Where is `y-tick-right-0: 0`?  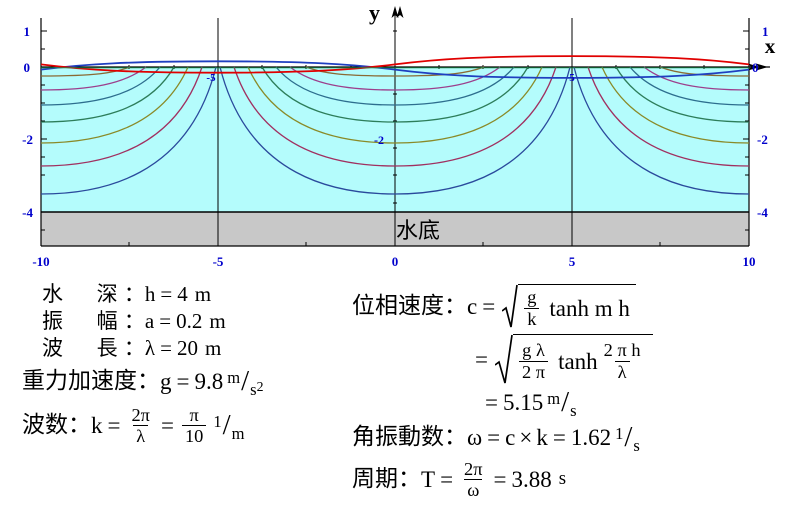
y-tick-right-0: 0 is located at coordinates (755, 67).